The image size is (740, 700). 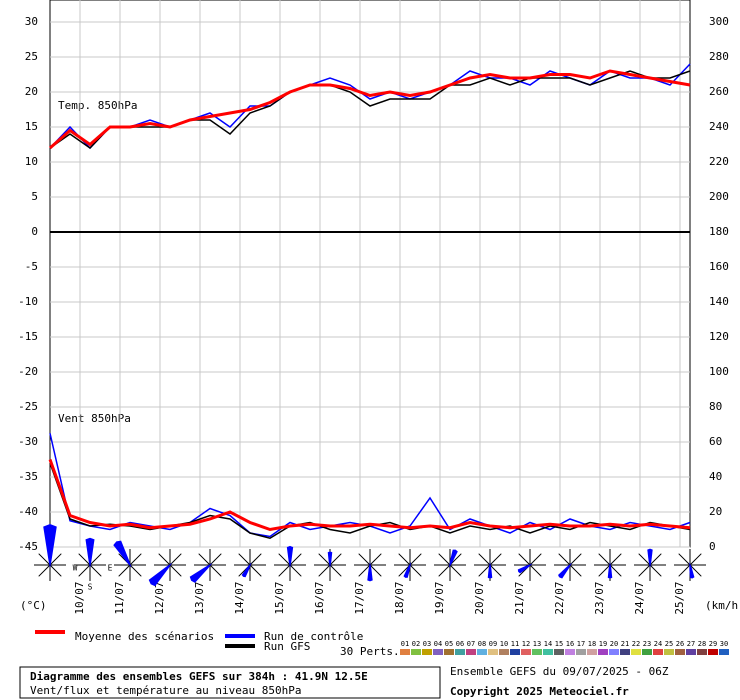 What do you see at coordinates (719, 231) in the screenshot?
I see `y2-tick-label: 180` at bounding box center [719, 231].